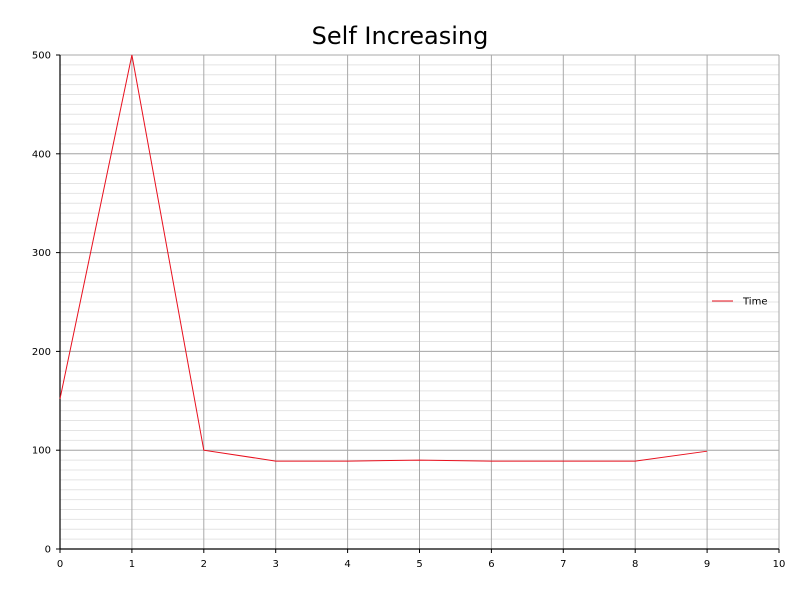 The height and width of the screenshot is (600, 800). I want to click on x-tick-label: 9, so click(707, 564).